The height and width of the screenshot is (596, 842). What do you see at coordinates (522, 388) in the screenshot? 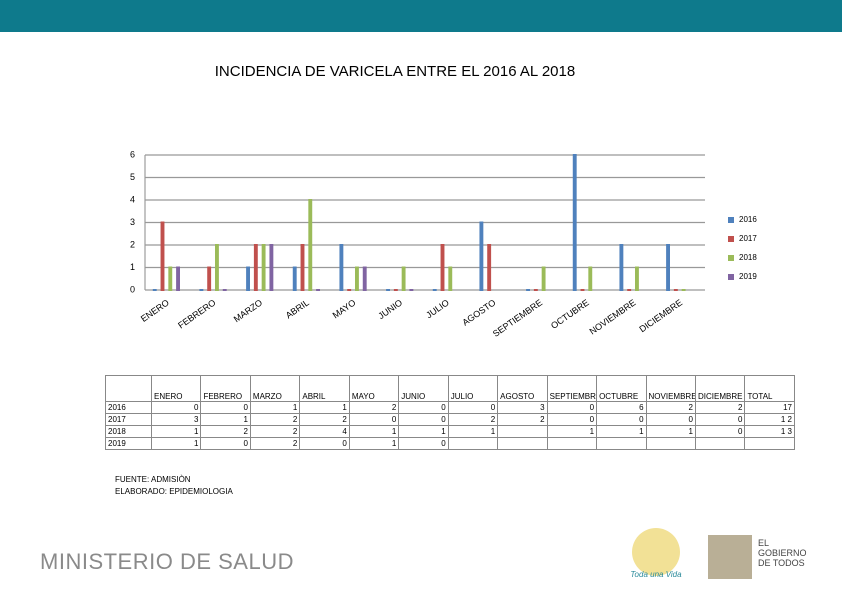
I see `table-cell: AGOSTO` at bounding box center [522, 388].